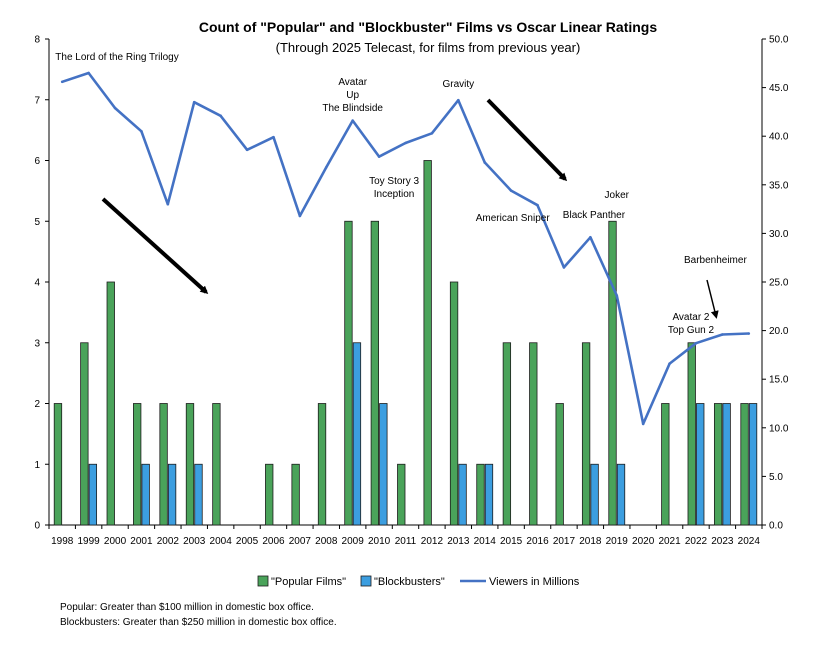 The width and height of the screenshot is (819, 654). I want to click on x-tick-label: 2005, so click(247, 541).